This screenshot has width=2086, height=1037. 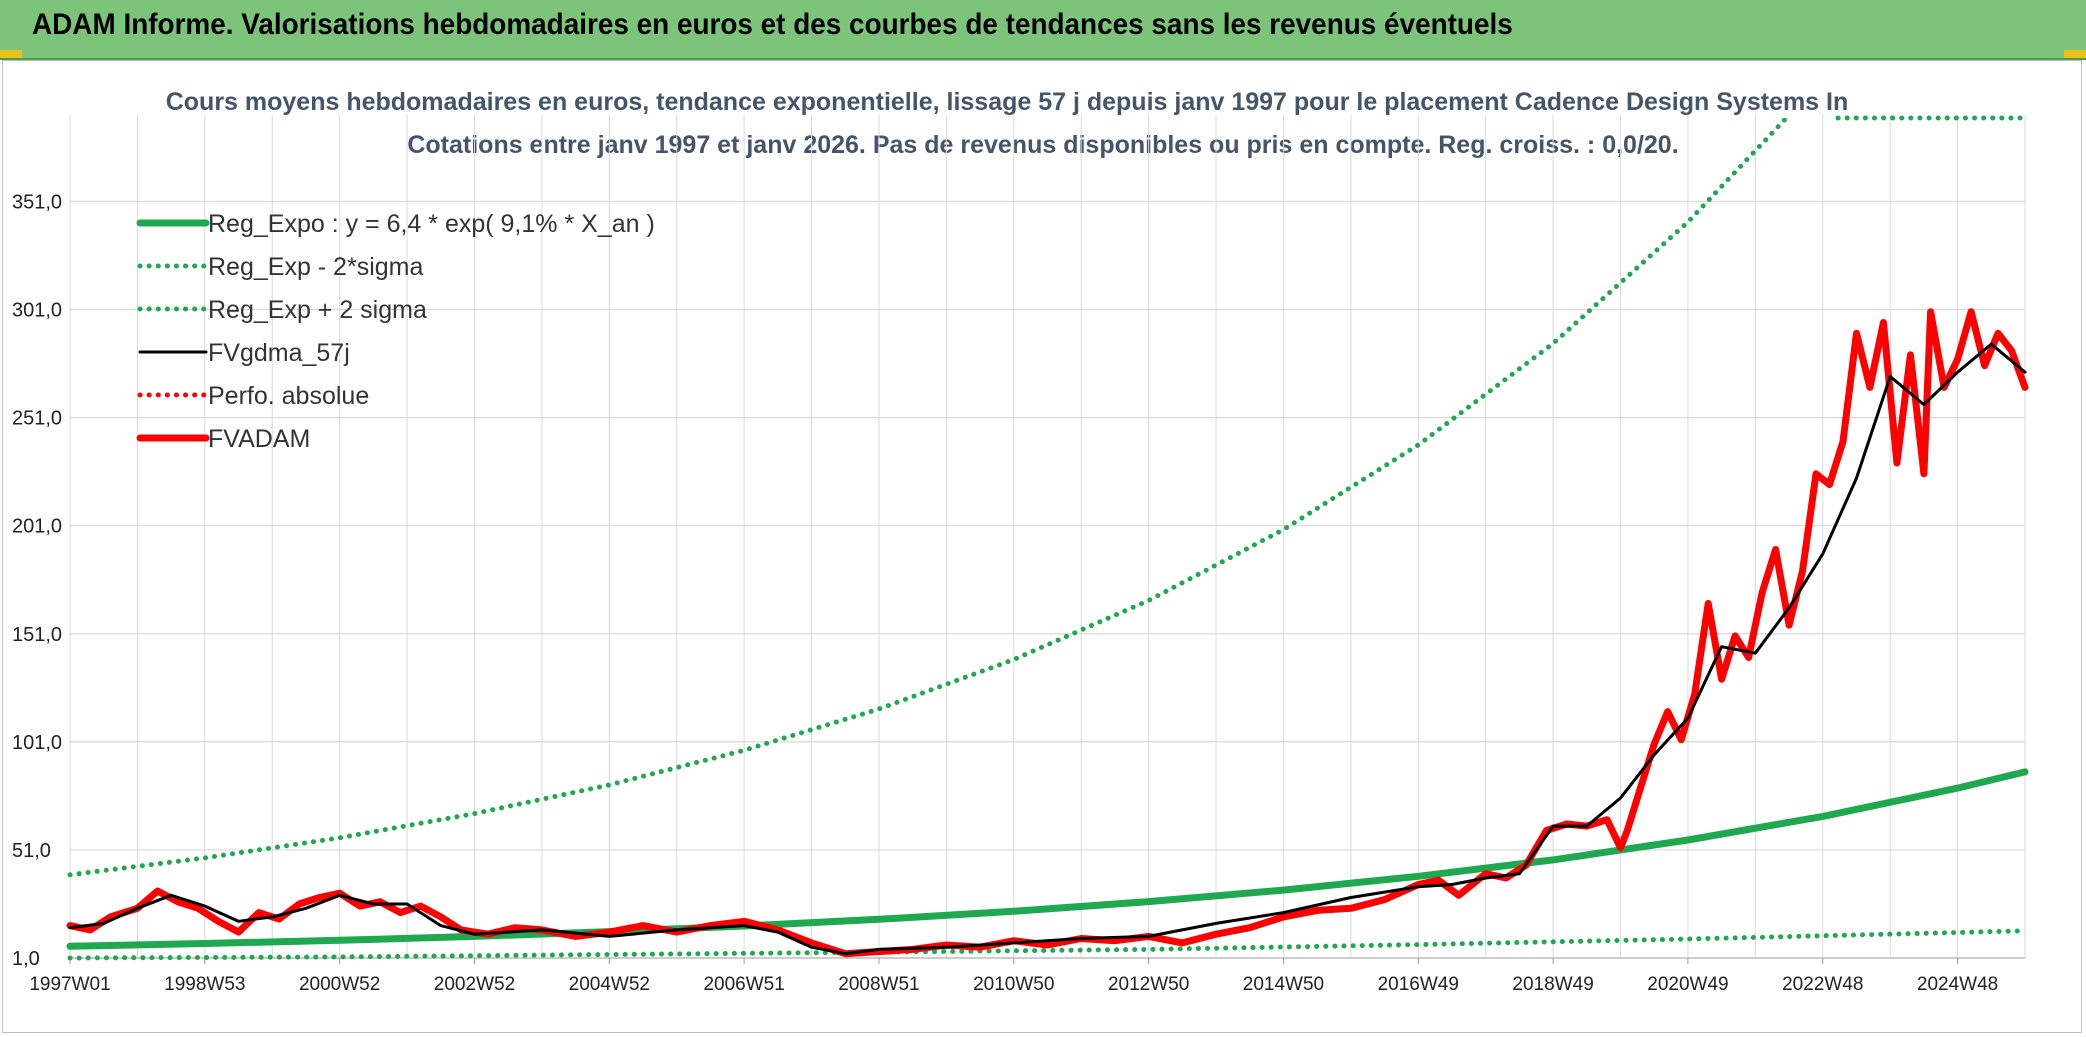 What do you see at coordinates (1013, 984) in the screenshot?
I see `x-tick-label: 2010W50` at bounding box center [1013, 984].